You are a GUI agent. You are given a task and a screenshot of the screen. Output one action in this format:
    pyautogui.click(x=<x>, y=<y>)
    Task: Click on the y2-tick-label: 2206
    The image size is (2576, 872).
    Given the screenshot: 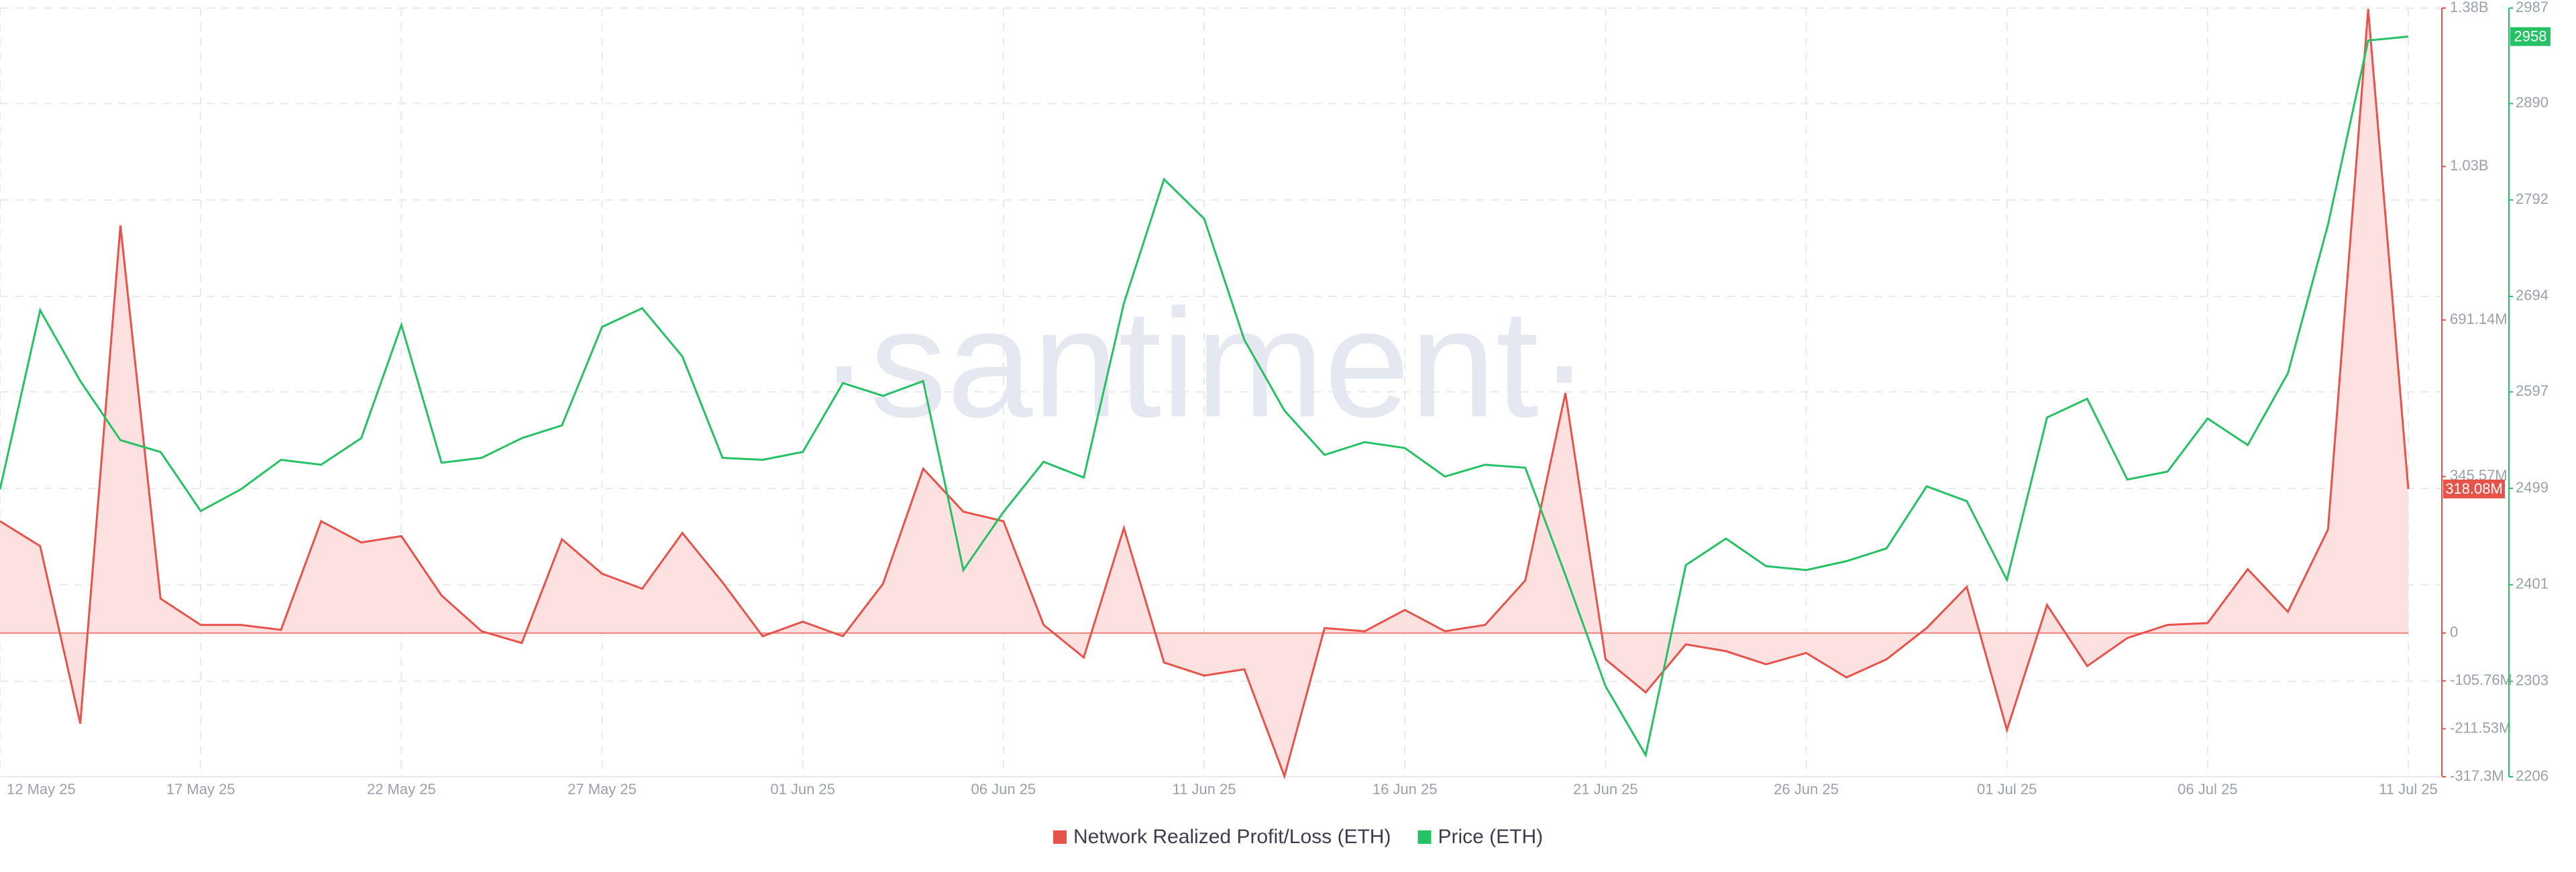 What is the action you would take?
    pyautogui.click(x=2532, y=776)
    